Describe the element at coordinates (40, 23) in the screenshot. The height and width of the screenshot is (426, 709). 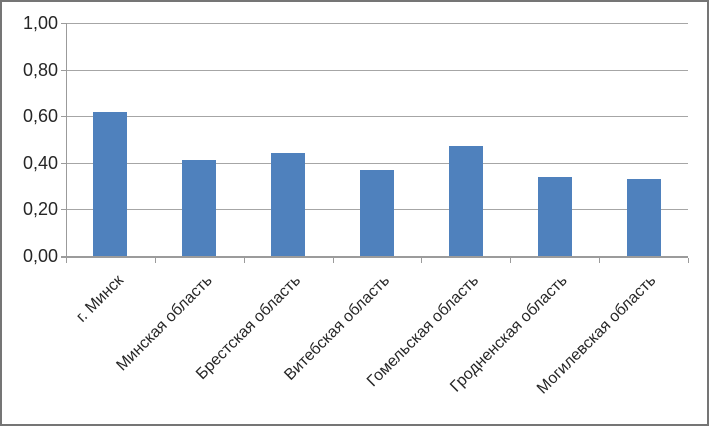
I see `y-tick-label: 1,00` at that location.